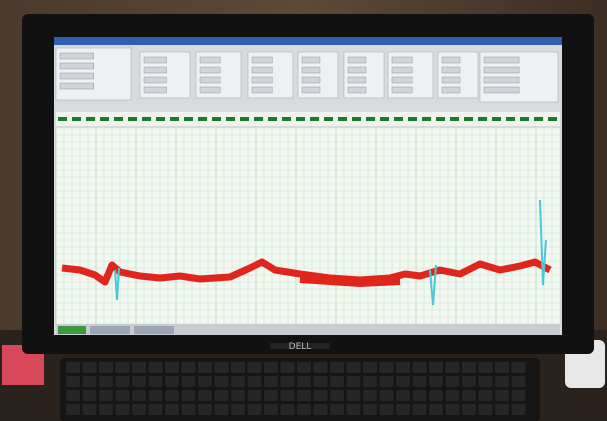 This screenshot has height=421, width=607. I want to click on start-button, so click(72, 330).